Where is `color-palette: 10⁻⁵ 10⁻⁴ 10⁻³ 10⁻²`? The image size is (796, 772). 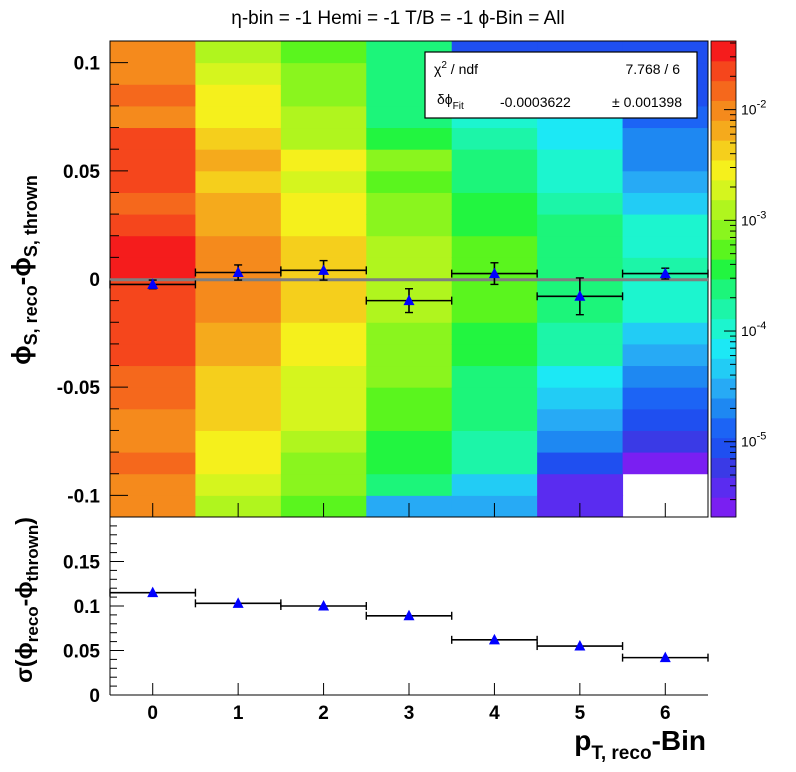
color-palette: 10⁻⁵ 10⁻⁴ 10⁻³ 10⁻² is located at coordinates (738, 279).